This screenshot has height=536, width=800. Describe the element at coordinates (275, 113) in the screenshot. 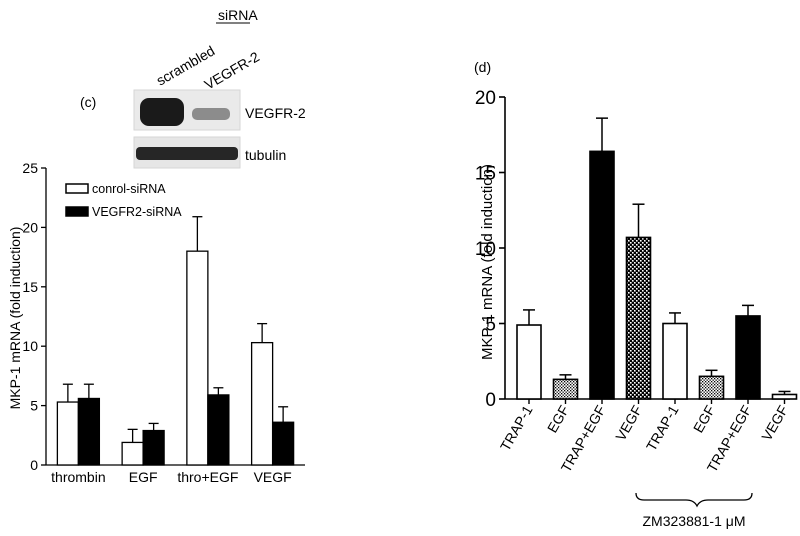

I see `blot-band-label-vegfr2: VEGFR-2` at that location.